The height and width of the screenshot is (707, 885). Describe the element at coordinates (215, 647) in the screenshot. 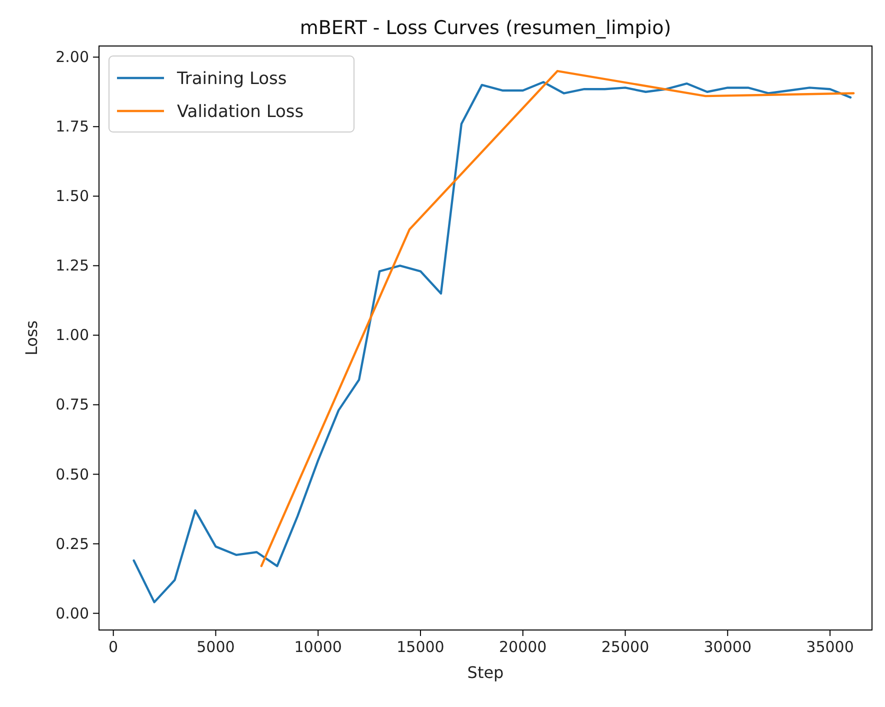

I see `x-tick-label: 5000` at that location.